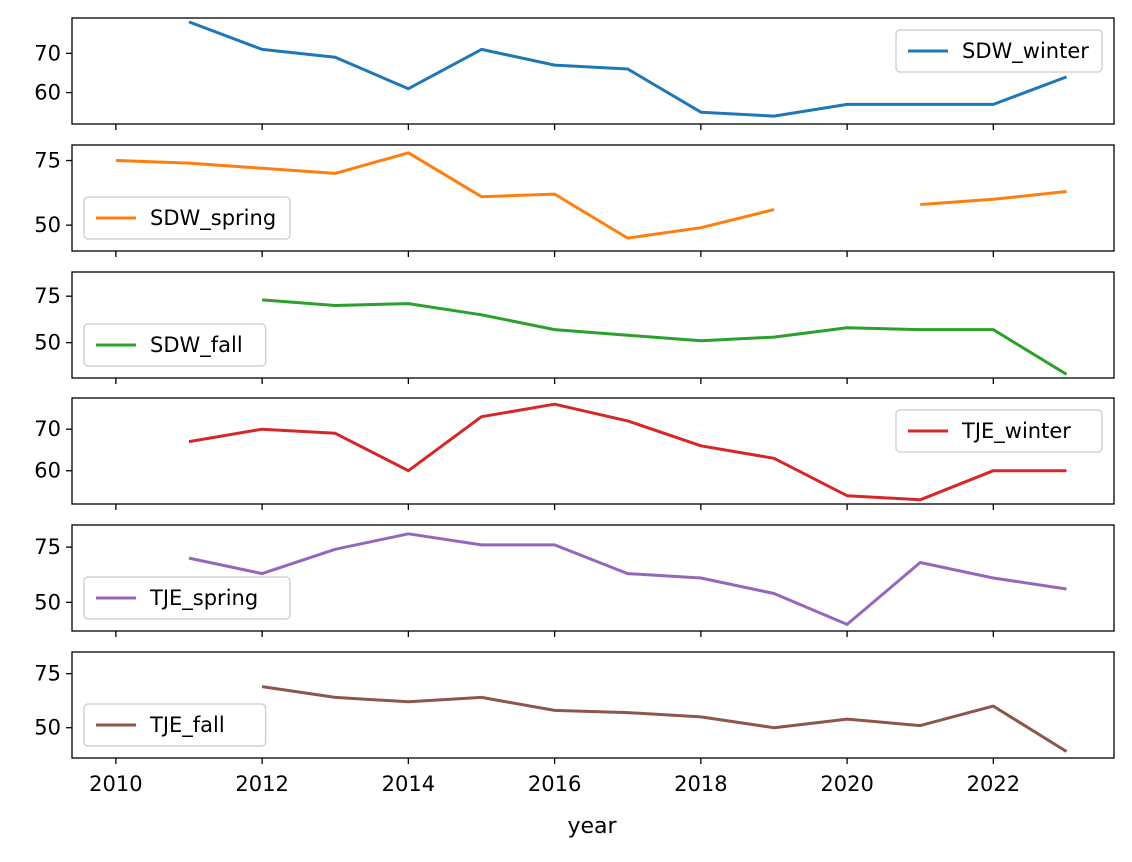 The width and height of the screenshot is (1132, 862). I want to click on subplot-SDW_winter: 60 70 SDW_winter, so click(574, 73).